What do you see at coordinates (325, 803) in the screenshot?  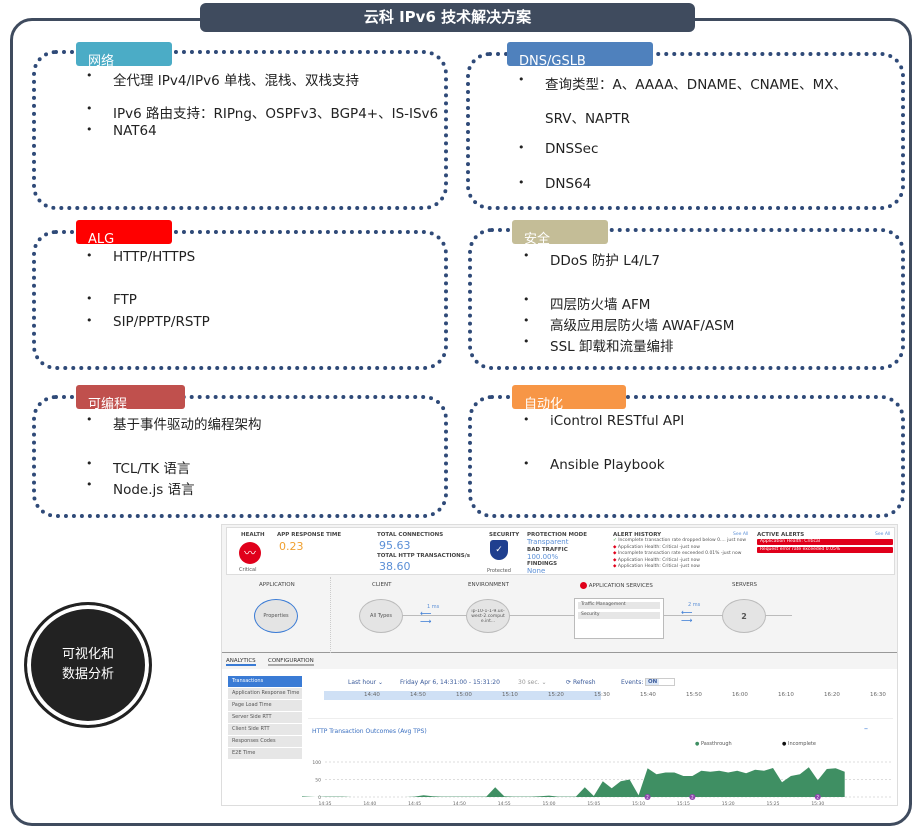 I see `x-tick-label: 14:35` at bounding box center [325, 803].